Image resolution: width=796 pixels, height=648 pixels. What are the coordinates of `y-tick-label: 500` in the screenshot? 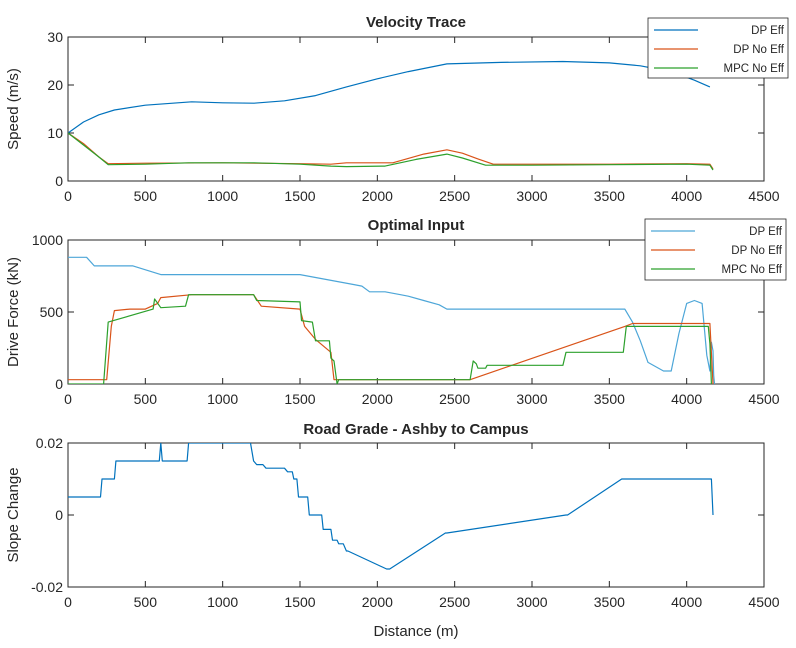 It's located at (52, 312).